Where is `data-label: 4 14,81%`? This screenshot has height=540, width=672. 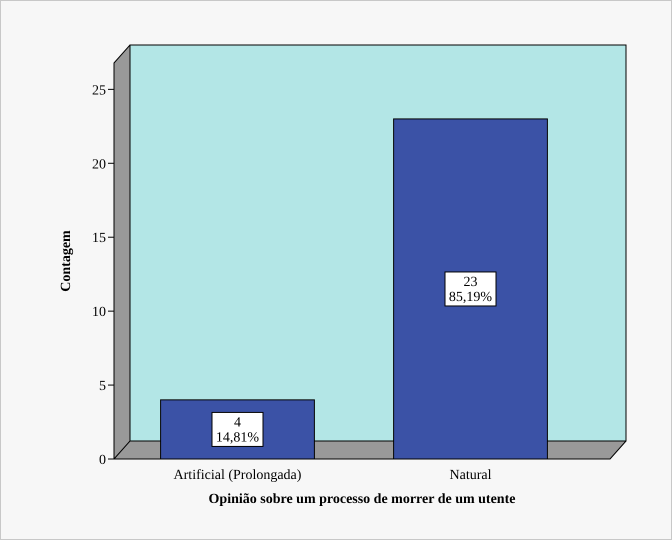
data-label: 4 14,81% is located at coordinates (238, 430).